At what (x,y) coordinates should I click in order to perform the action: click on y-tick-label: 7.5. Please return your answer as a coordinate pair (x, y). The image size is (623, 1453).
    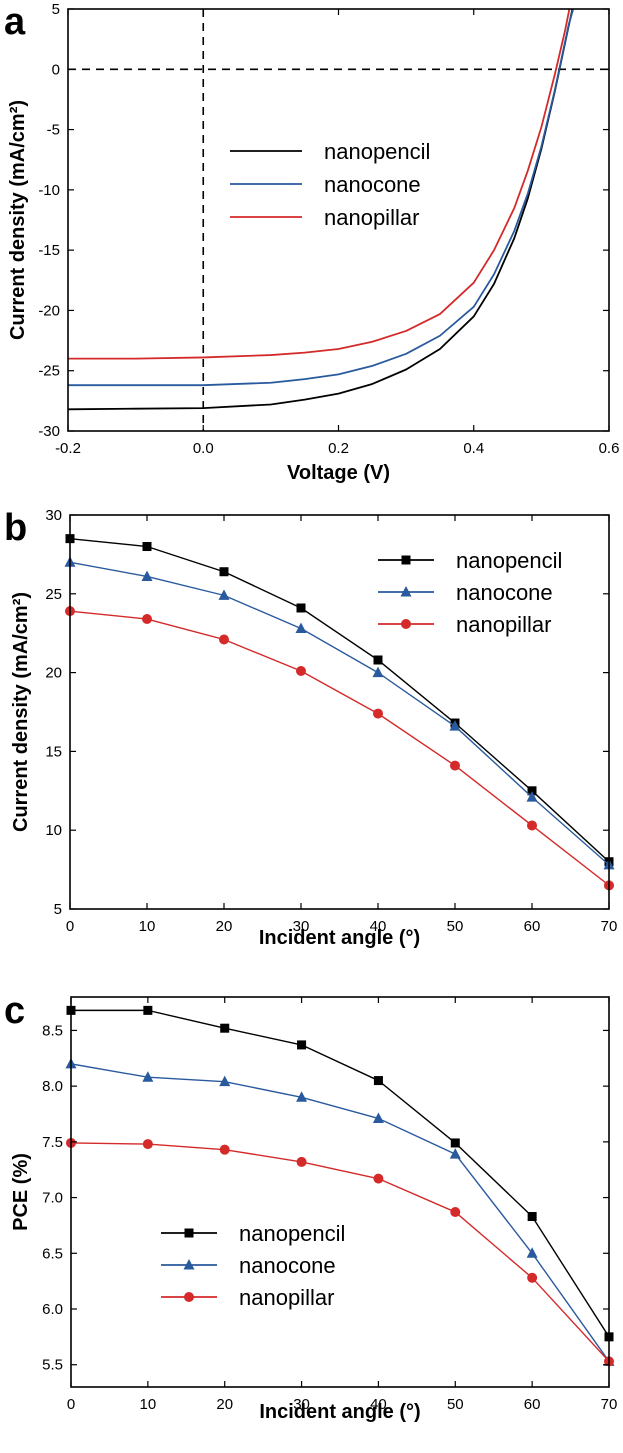
    Looking at the image, I should click on (52, 1142).